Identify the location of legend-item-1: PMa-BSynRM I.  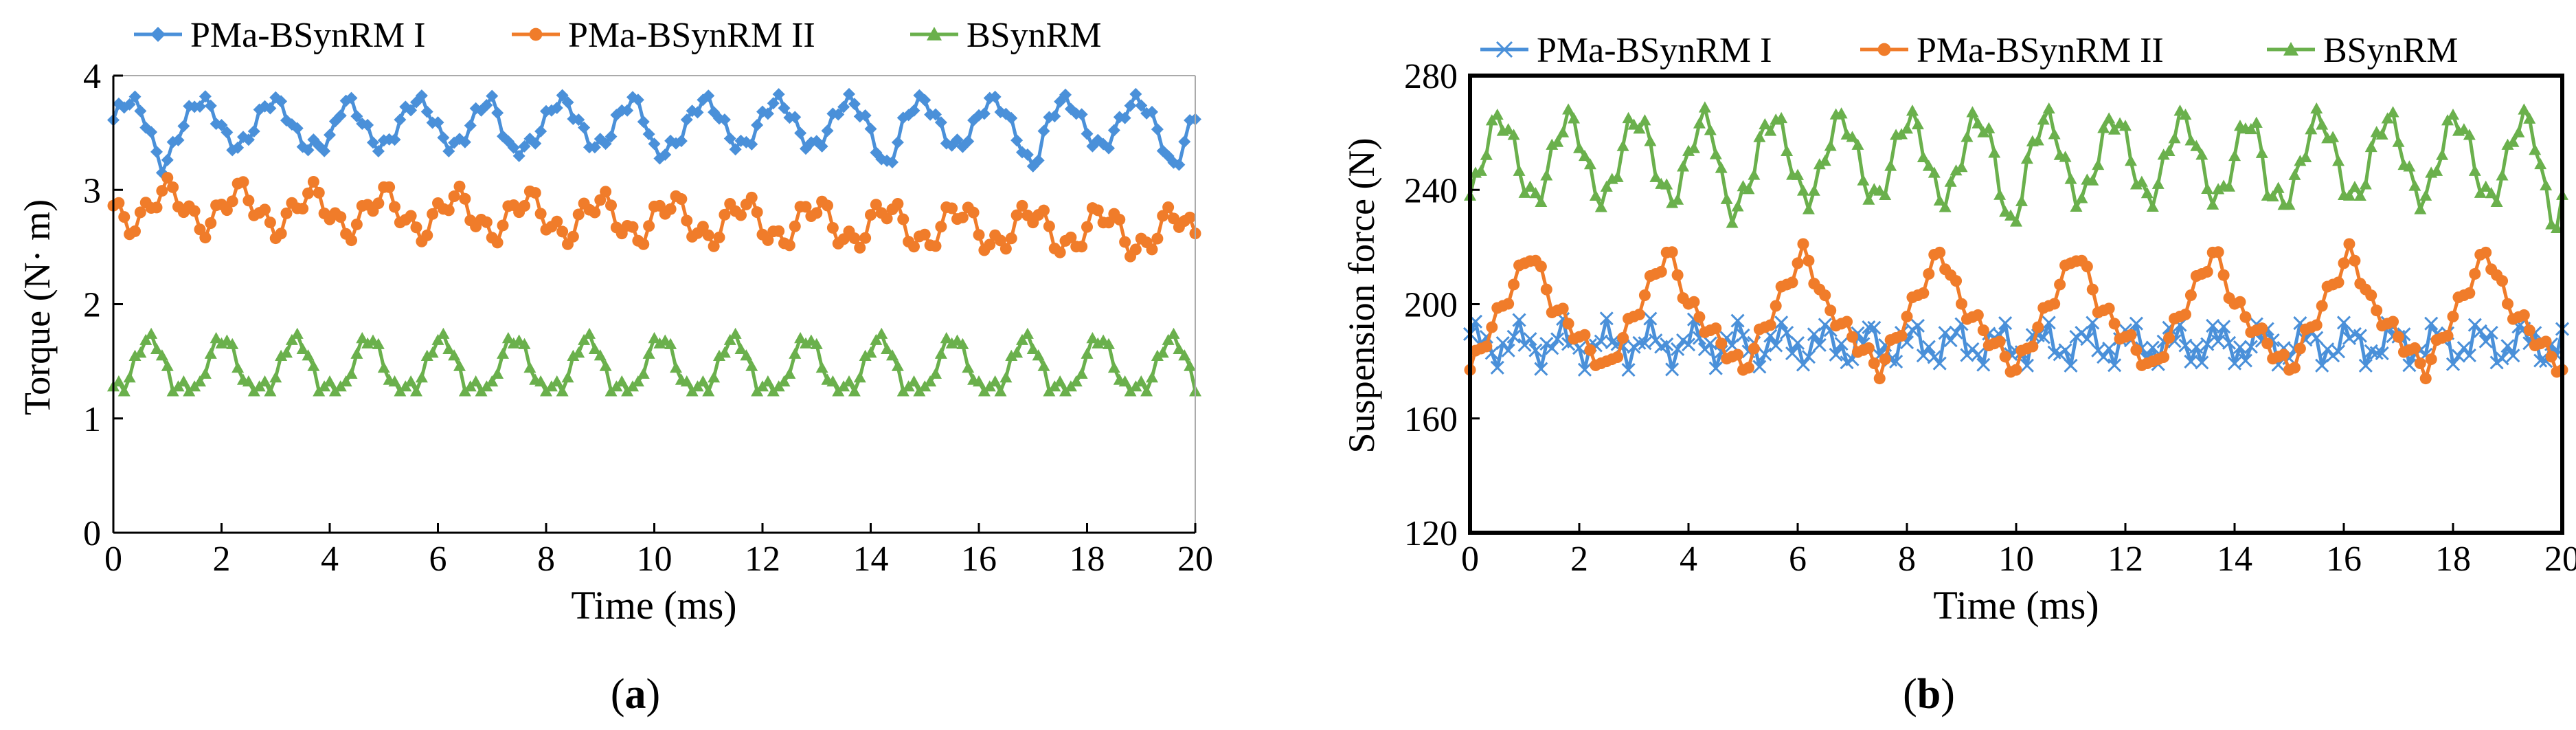
(1626, 50).